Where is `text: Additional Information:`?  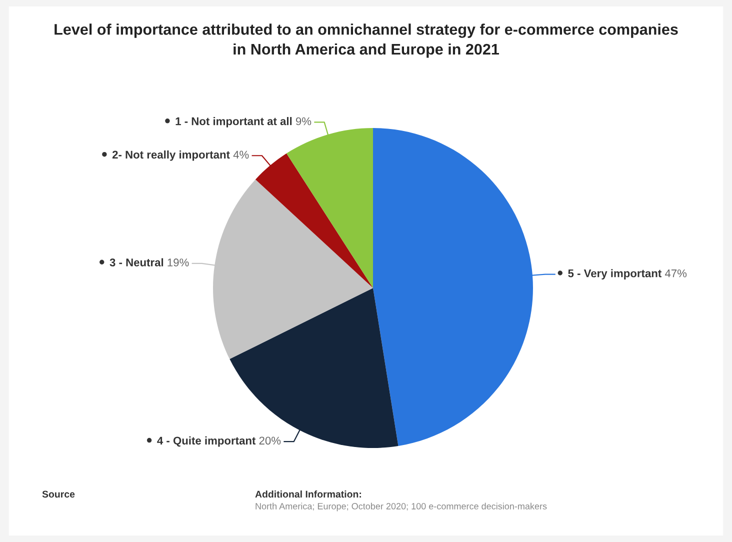 text: Additional Information: is located at coordinates (308, 494).